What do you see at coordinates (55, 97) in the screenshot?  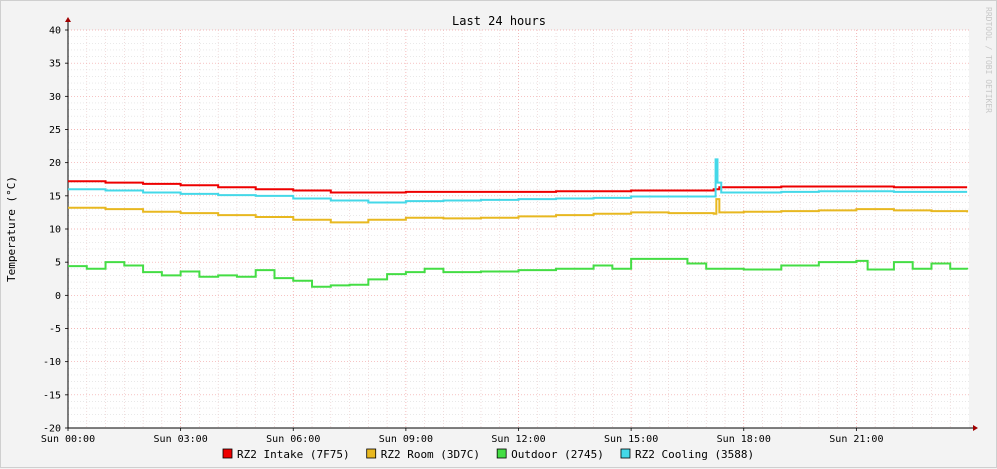 I see `y-tick-label: 30` at bounding box center [55, 97].